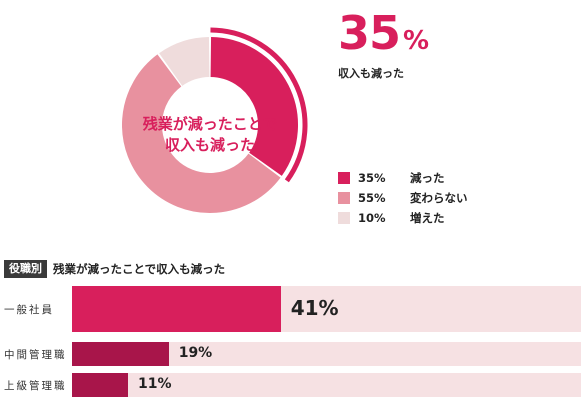 This screenshot has height=400, width=585. I want to click on highlight-arc, so click(259, 105).